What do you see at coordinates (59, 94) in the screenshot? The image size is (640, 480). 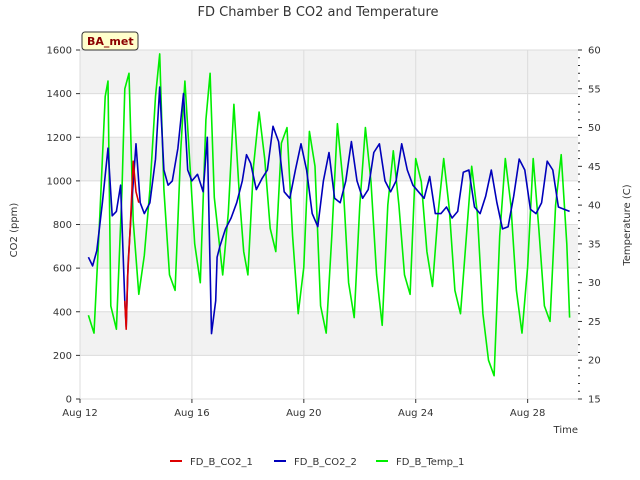 I see `y-tick-label: 1400` at bounding box center [59, 94].